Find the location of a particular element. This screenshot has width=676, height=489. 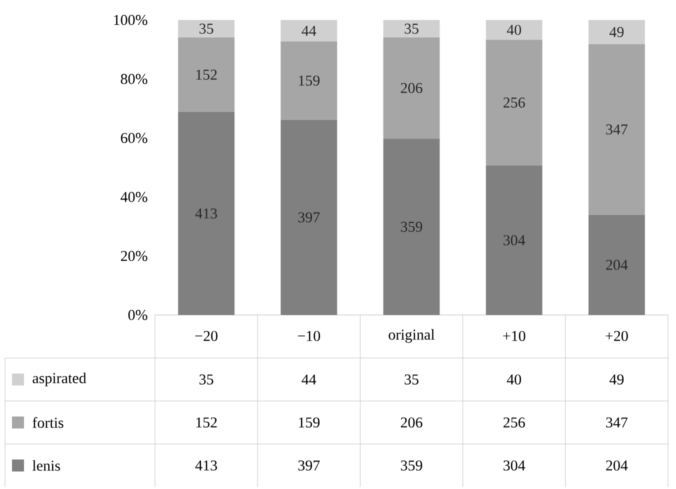

annotation: 206 is located at coordinates (411, 88).